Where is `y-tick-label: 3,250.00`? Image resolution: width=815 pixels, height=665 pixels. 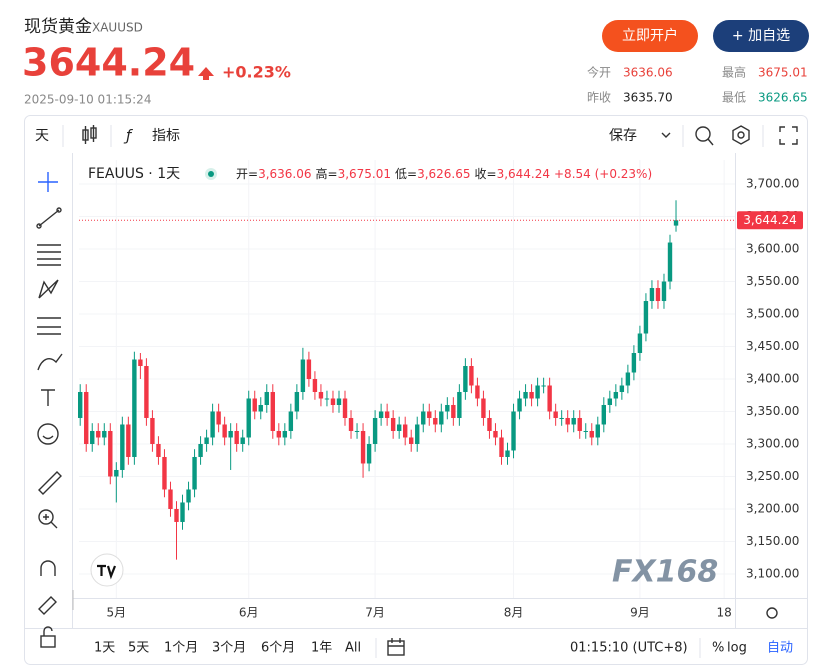
y-tick-label: 3,250.00 is located at coordinates (772, 476).